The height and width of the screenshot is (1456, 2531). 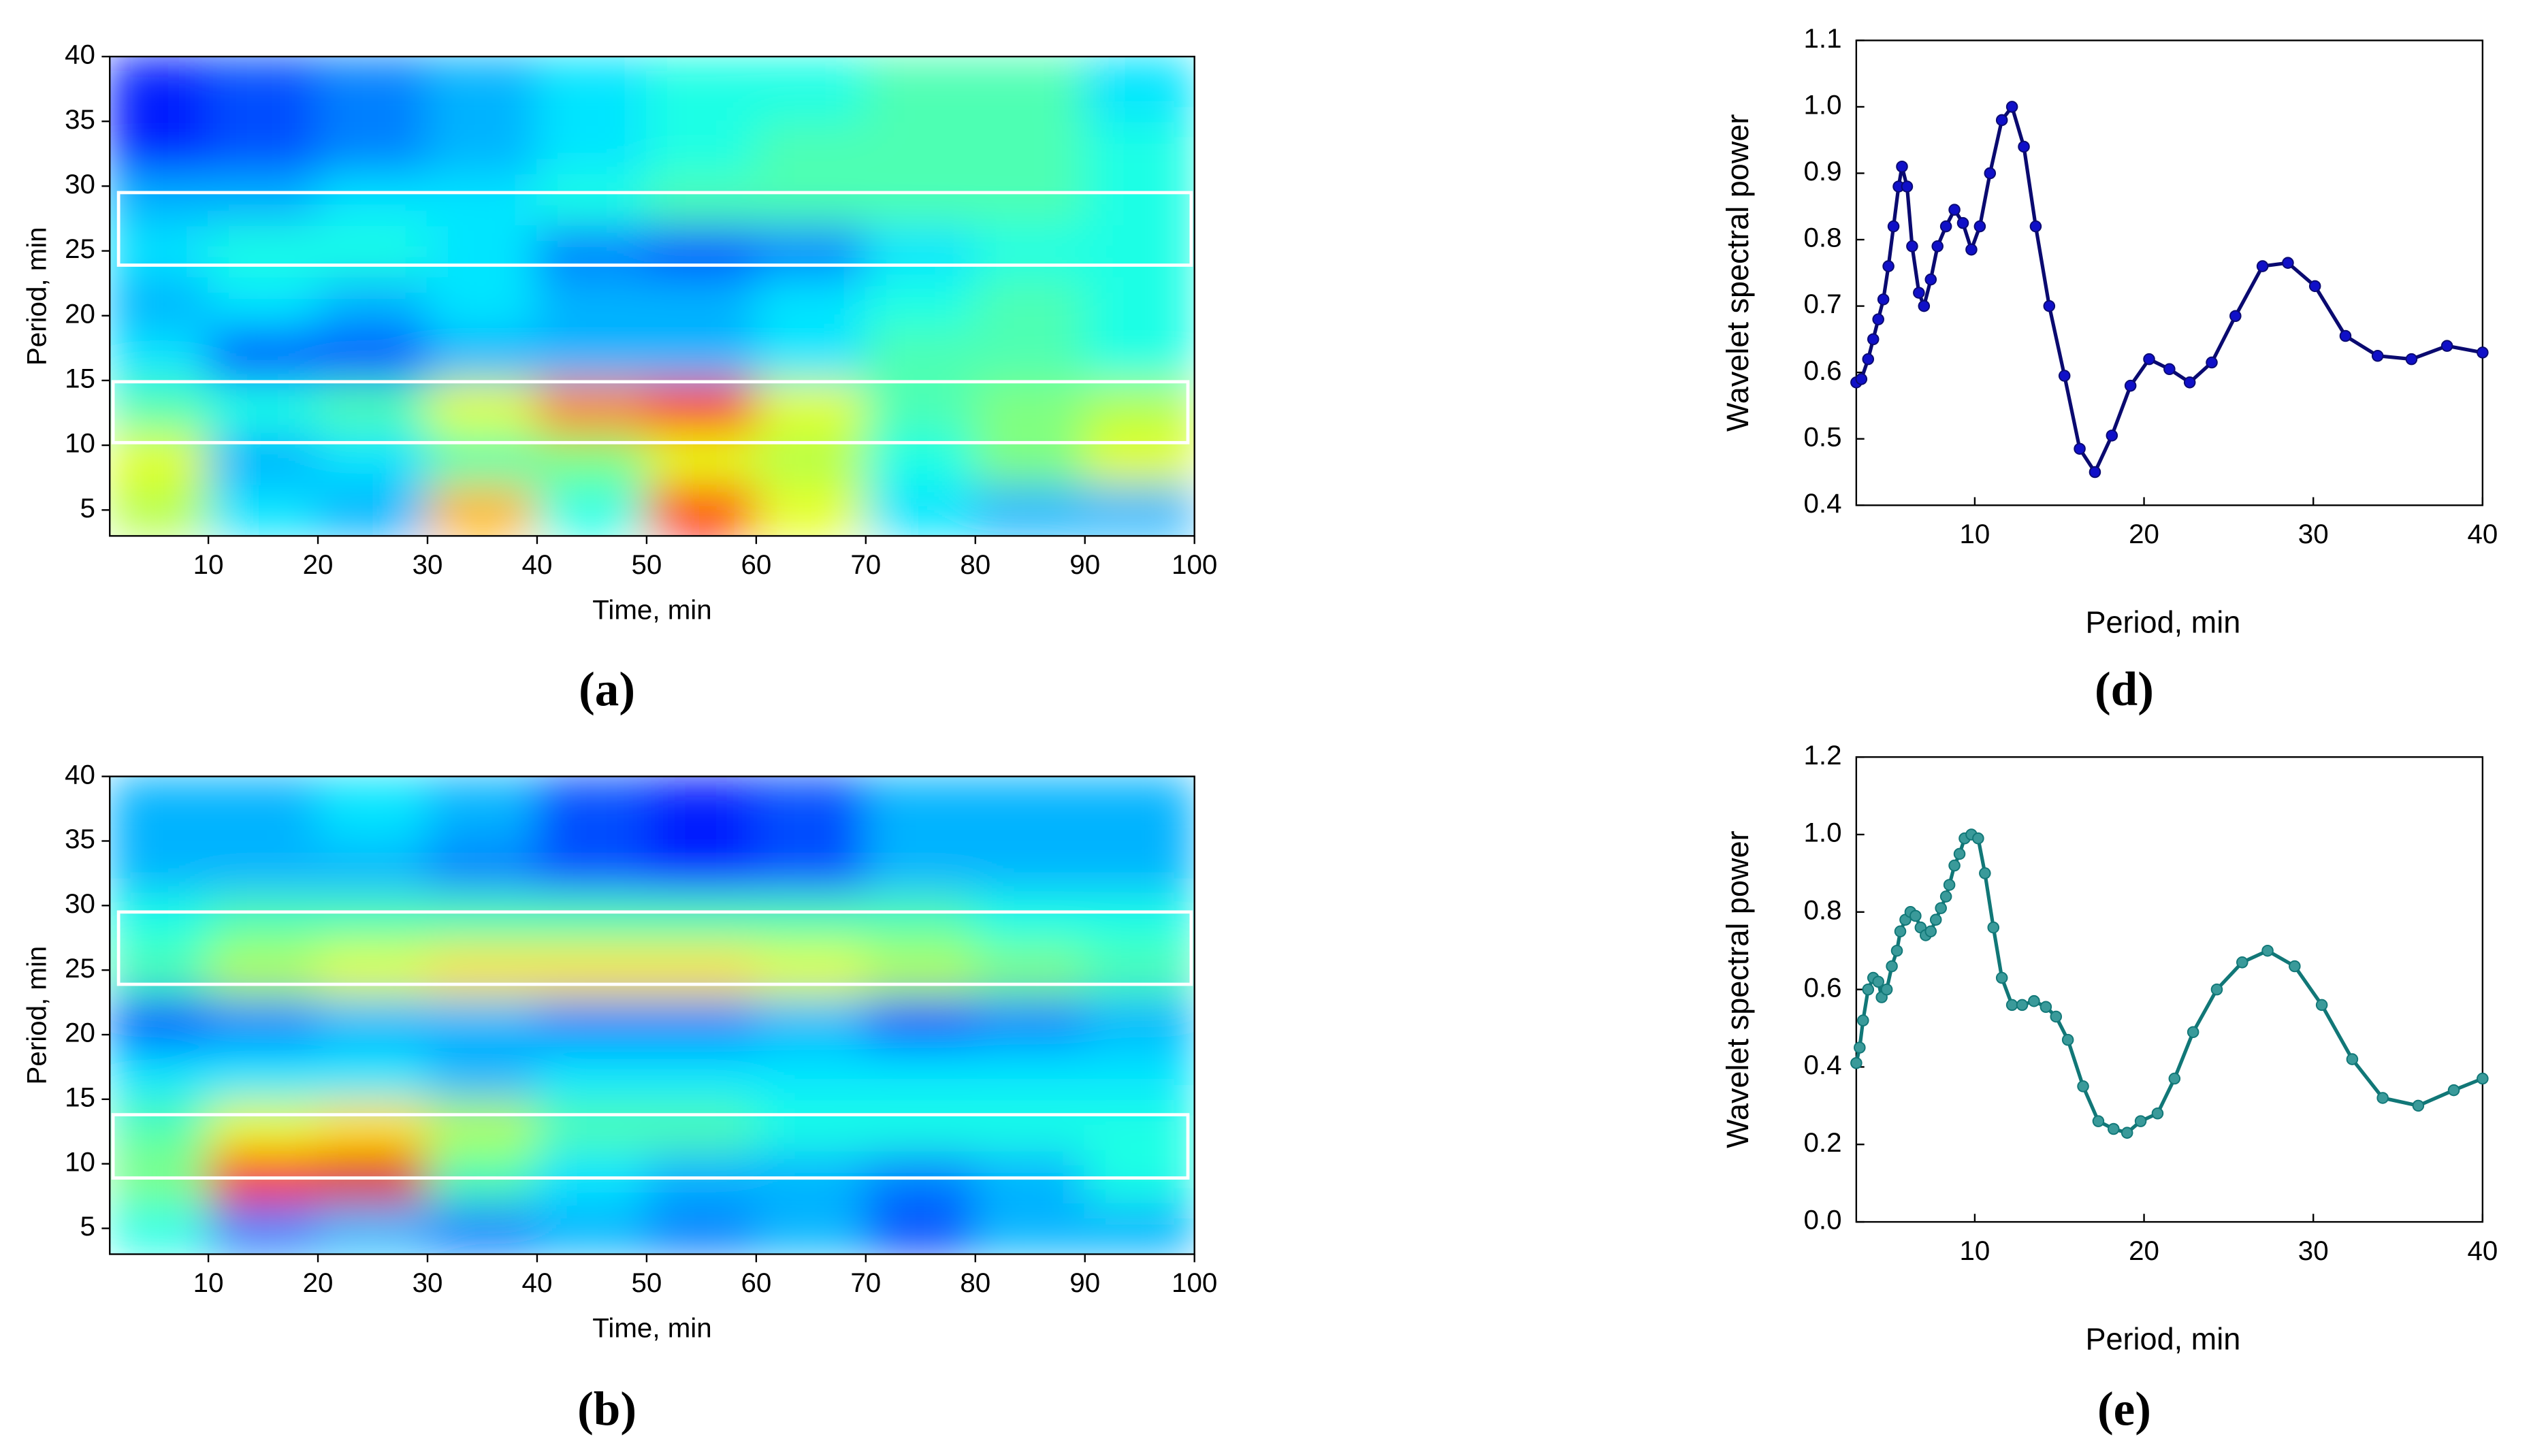 I want to click on y-tick-label: 0.5, so click(x=1822, y=437).